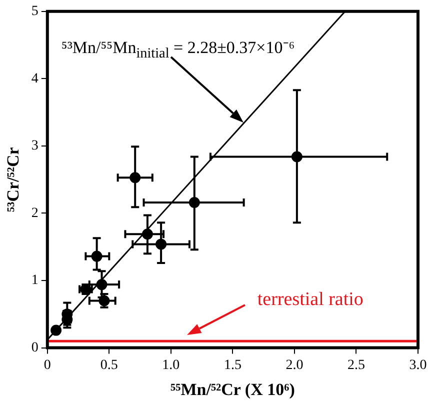  Describe the element at coordinates (178, 49) in the screenshot. I see `annotation: ⁵³Mn/⁵⁵Mn$_{initial}$ = 2.28±0.37×10⁻⁶` at that location.